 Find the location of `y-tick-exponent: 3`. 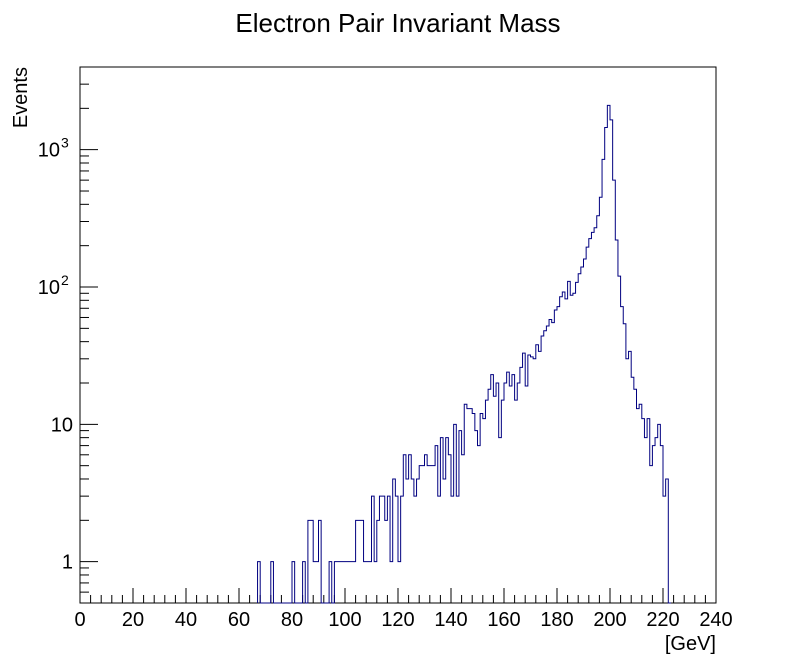

y-tick-exponent: 3 is located at coordinates (65, 143).